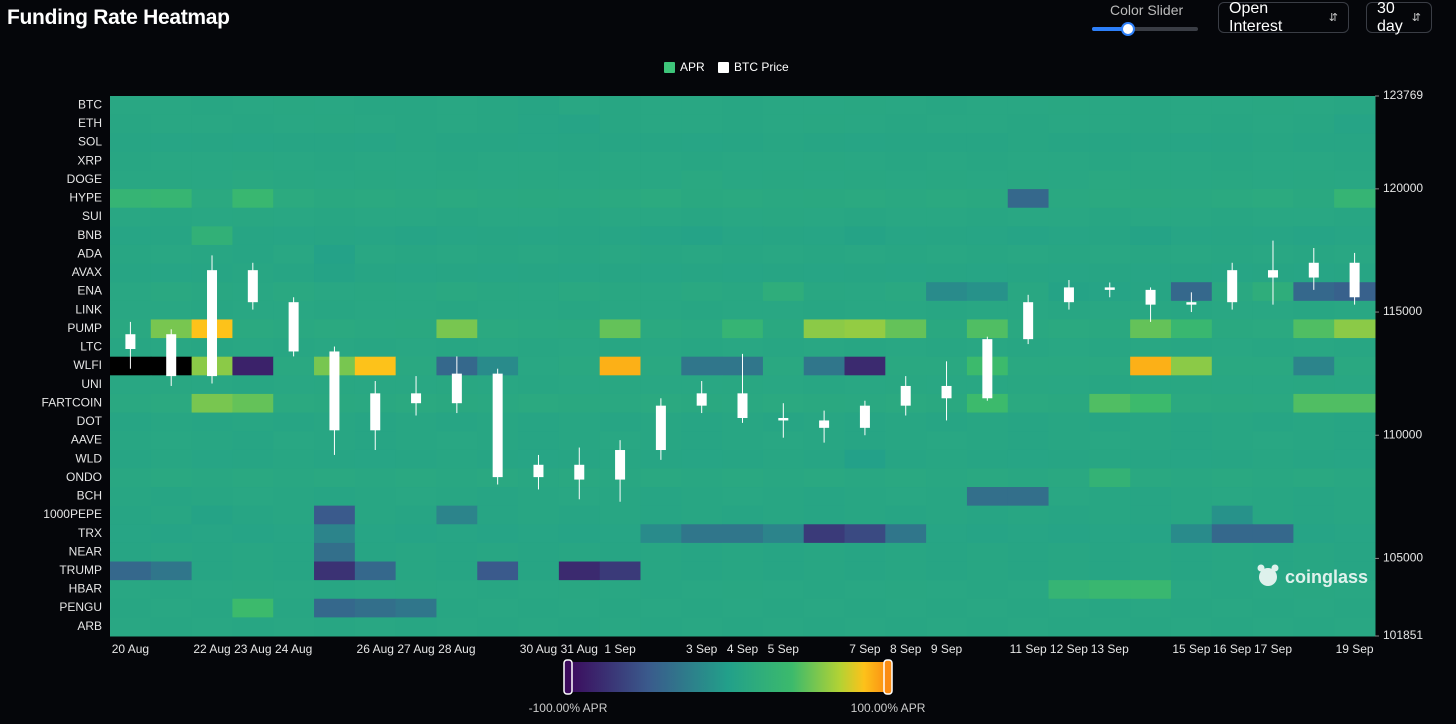  Describe the element at coordinates (88, 309) in the screenshot. I see `y-tick-label: LINK` at that location.